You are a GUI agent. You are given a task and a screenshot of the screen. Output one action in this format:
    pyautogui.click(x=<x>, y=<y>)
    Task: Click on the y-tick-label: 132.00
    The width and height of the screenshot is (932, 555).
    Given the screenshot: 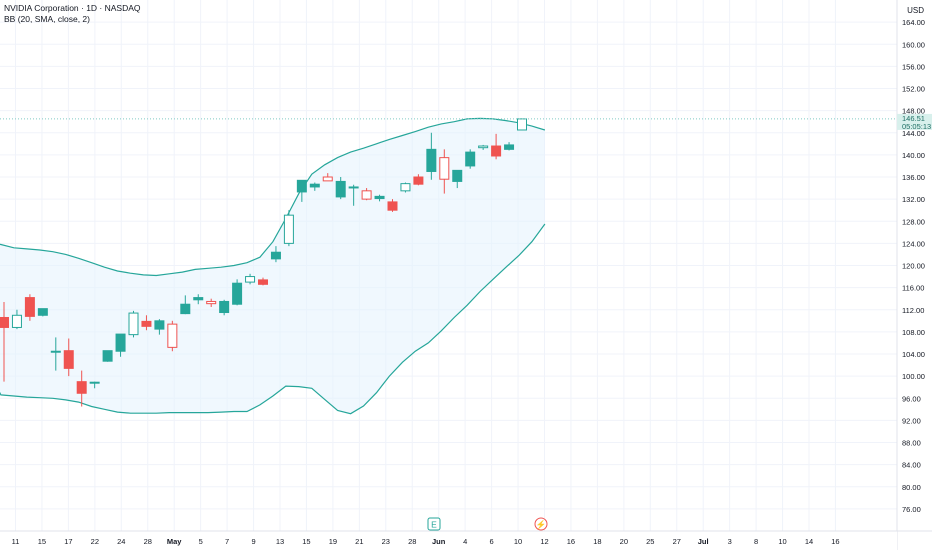 What is the action you would take?
    pyautogui.click(x=913, y=199)
    